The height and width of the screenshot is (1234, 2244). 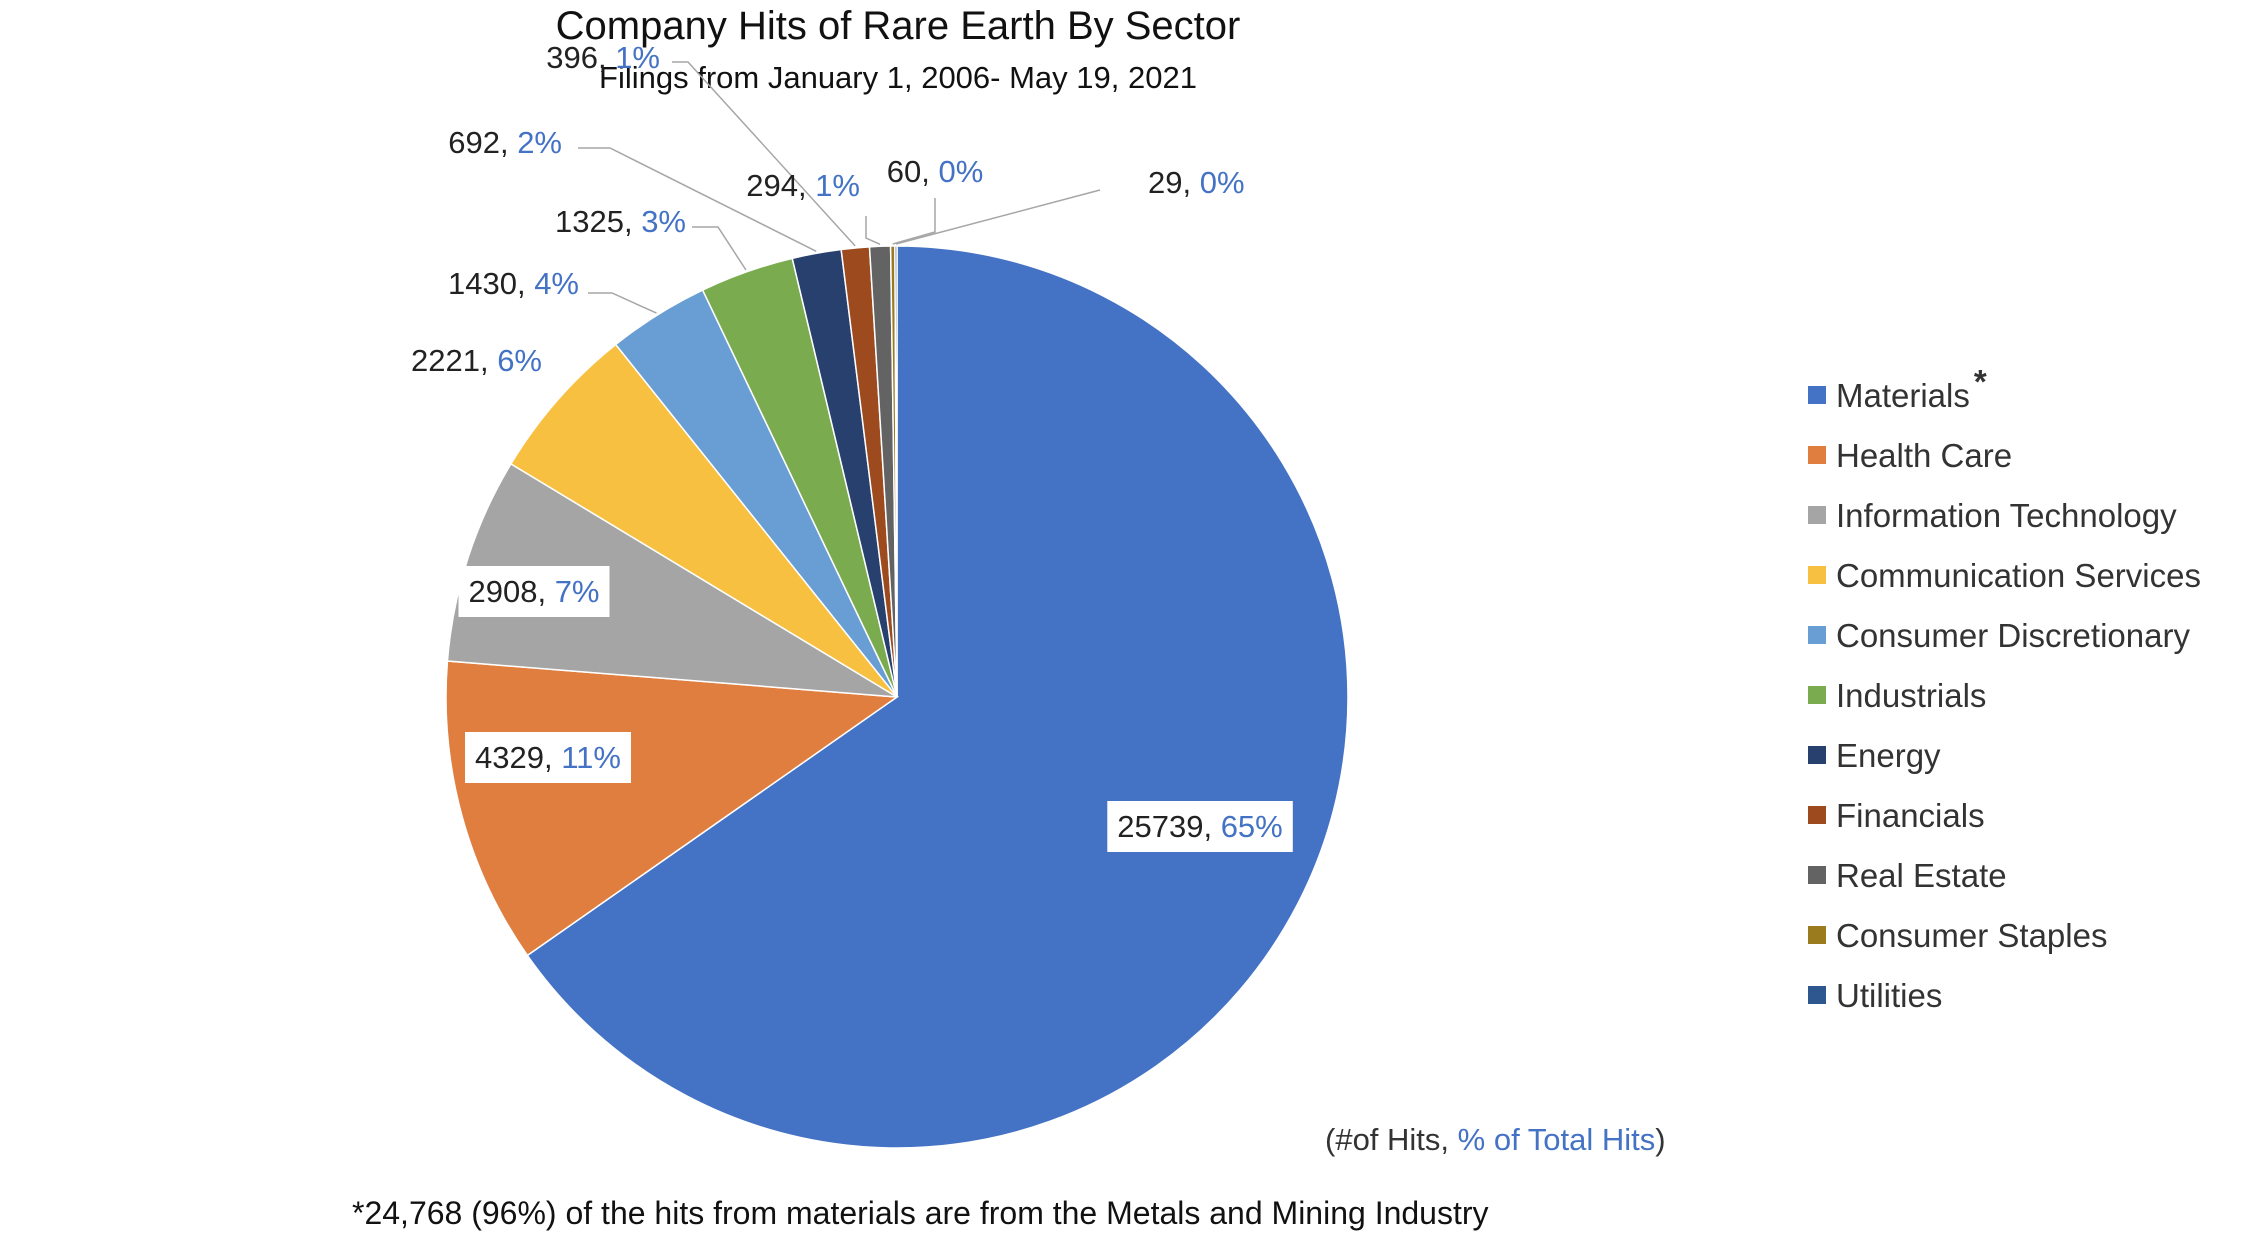 What do you see at coordinates (663, 221) in the screenshot?
I see `data-label-percent: 3%` at bounding box center [663, 221].